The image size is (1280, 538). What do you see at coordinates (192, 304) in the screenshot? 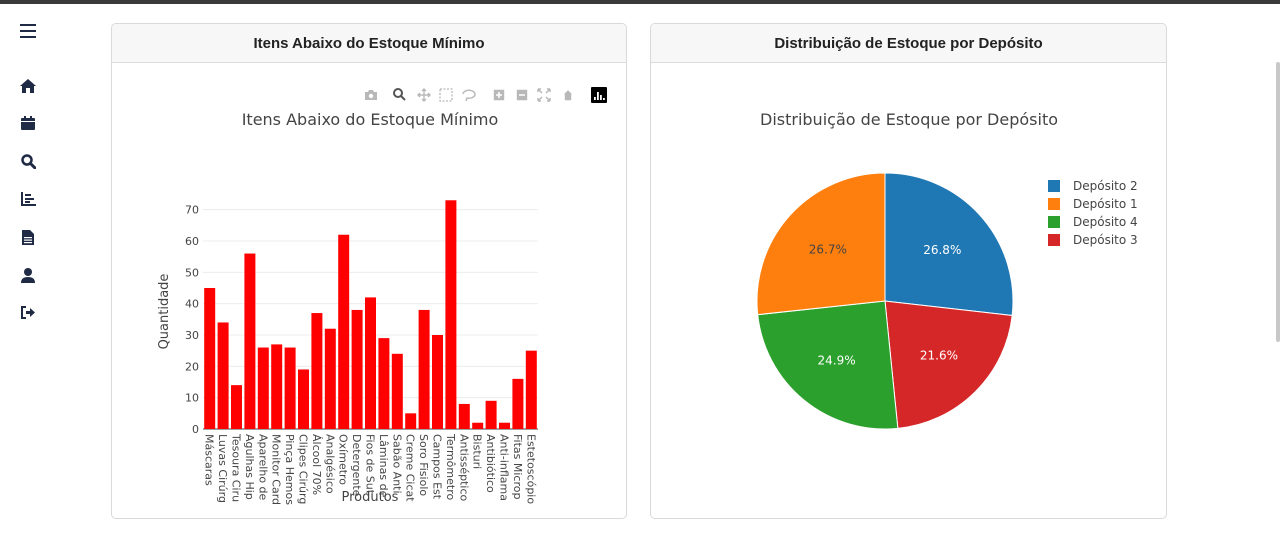
I see `y-tick-label: 40` at bounding box center [192, 304].